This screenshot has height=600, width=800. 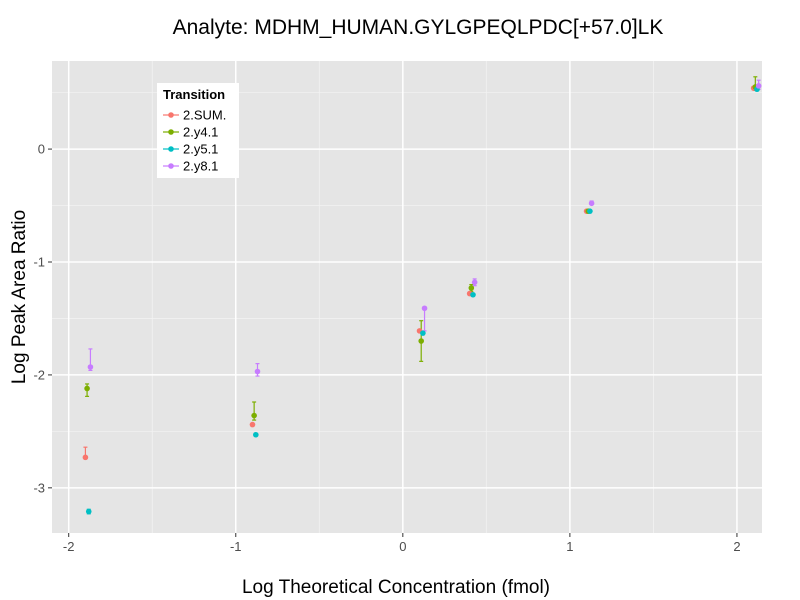 What do you see at coordinates (39, 374) in the screenshot?
I see `y-tick-label: -2` at bounding box center [39, 374].